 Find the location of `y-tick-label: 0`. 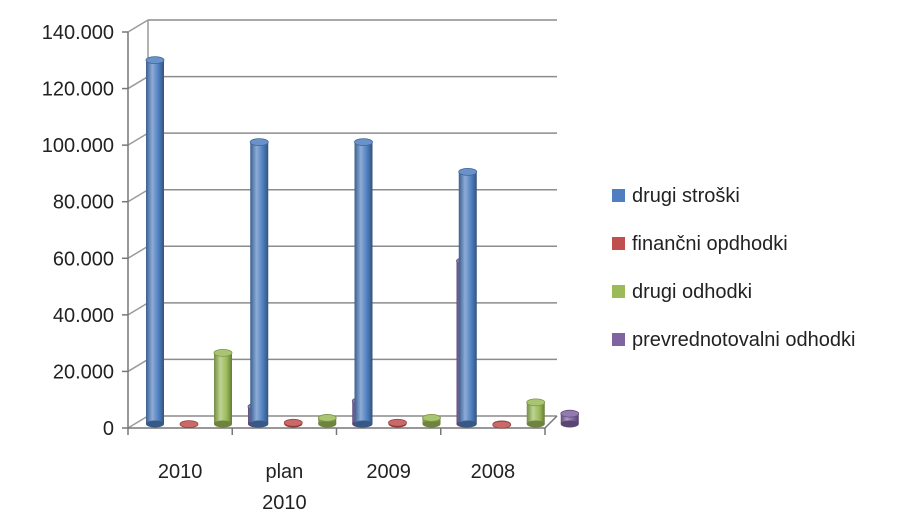

y-tick-label: 0 is located at coordinates (108, 429).